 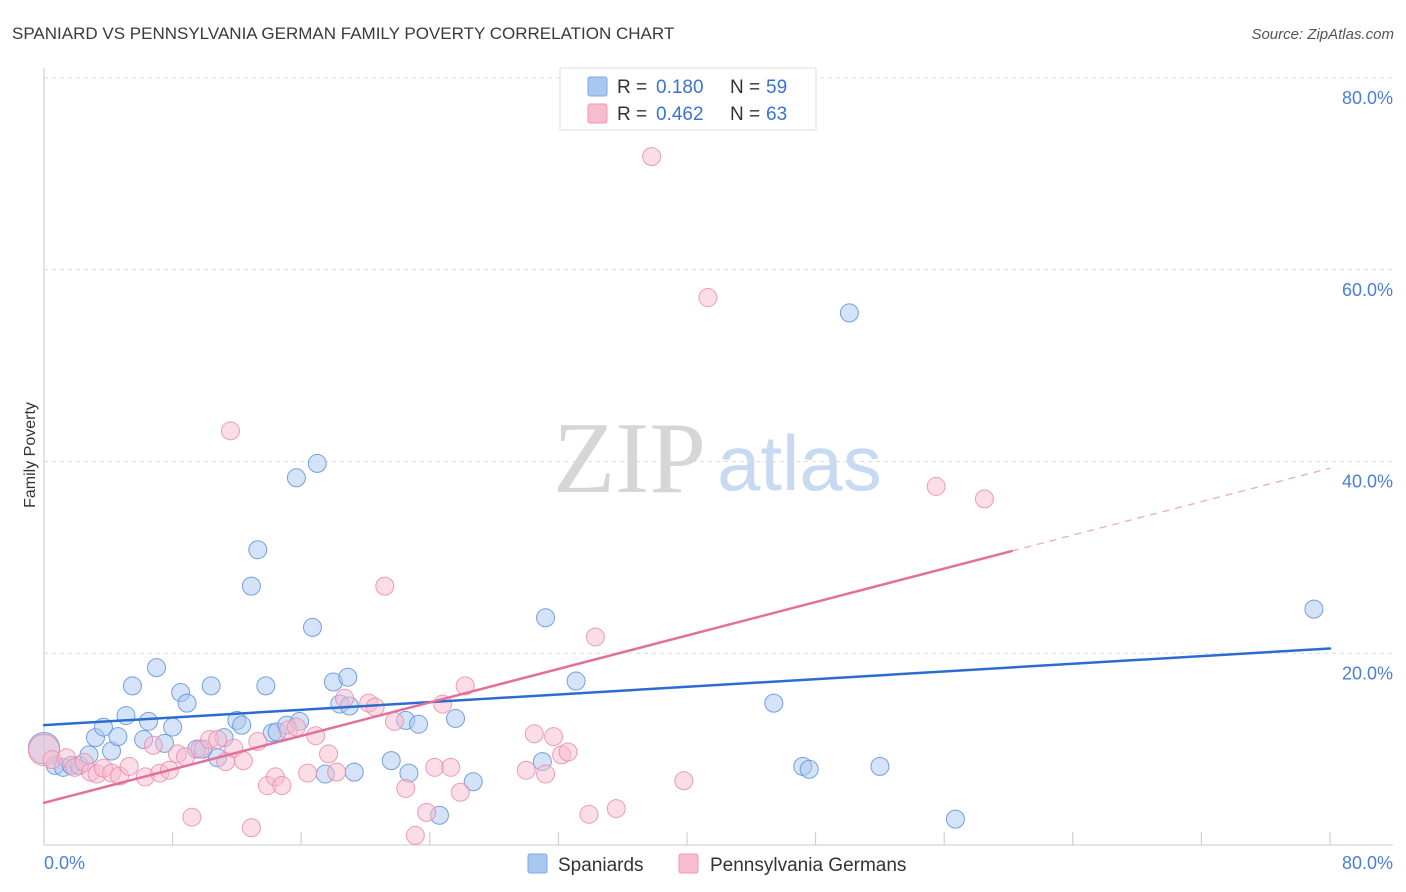 I want to click on stats-legend: R = 0.180 N = 59 R = 0.462 N = 63, so click(x=688, y=99).